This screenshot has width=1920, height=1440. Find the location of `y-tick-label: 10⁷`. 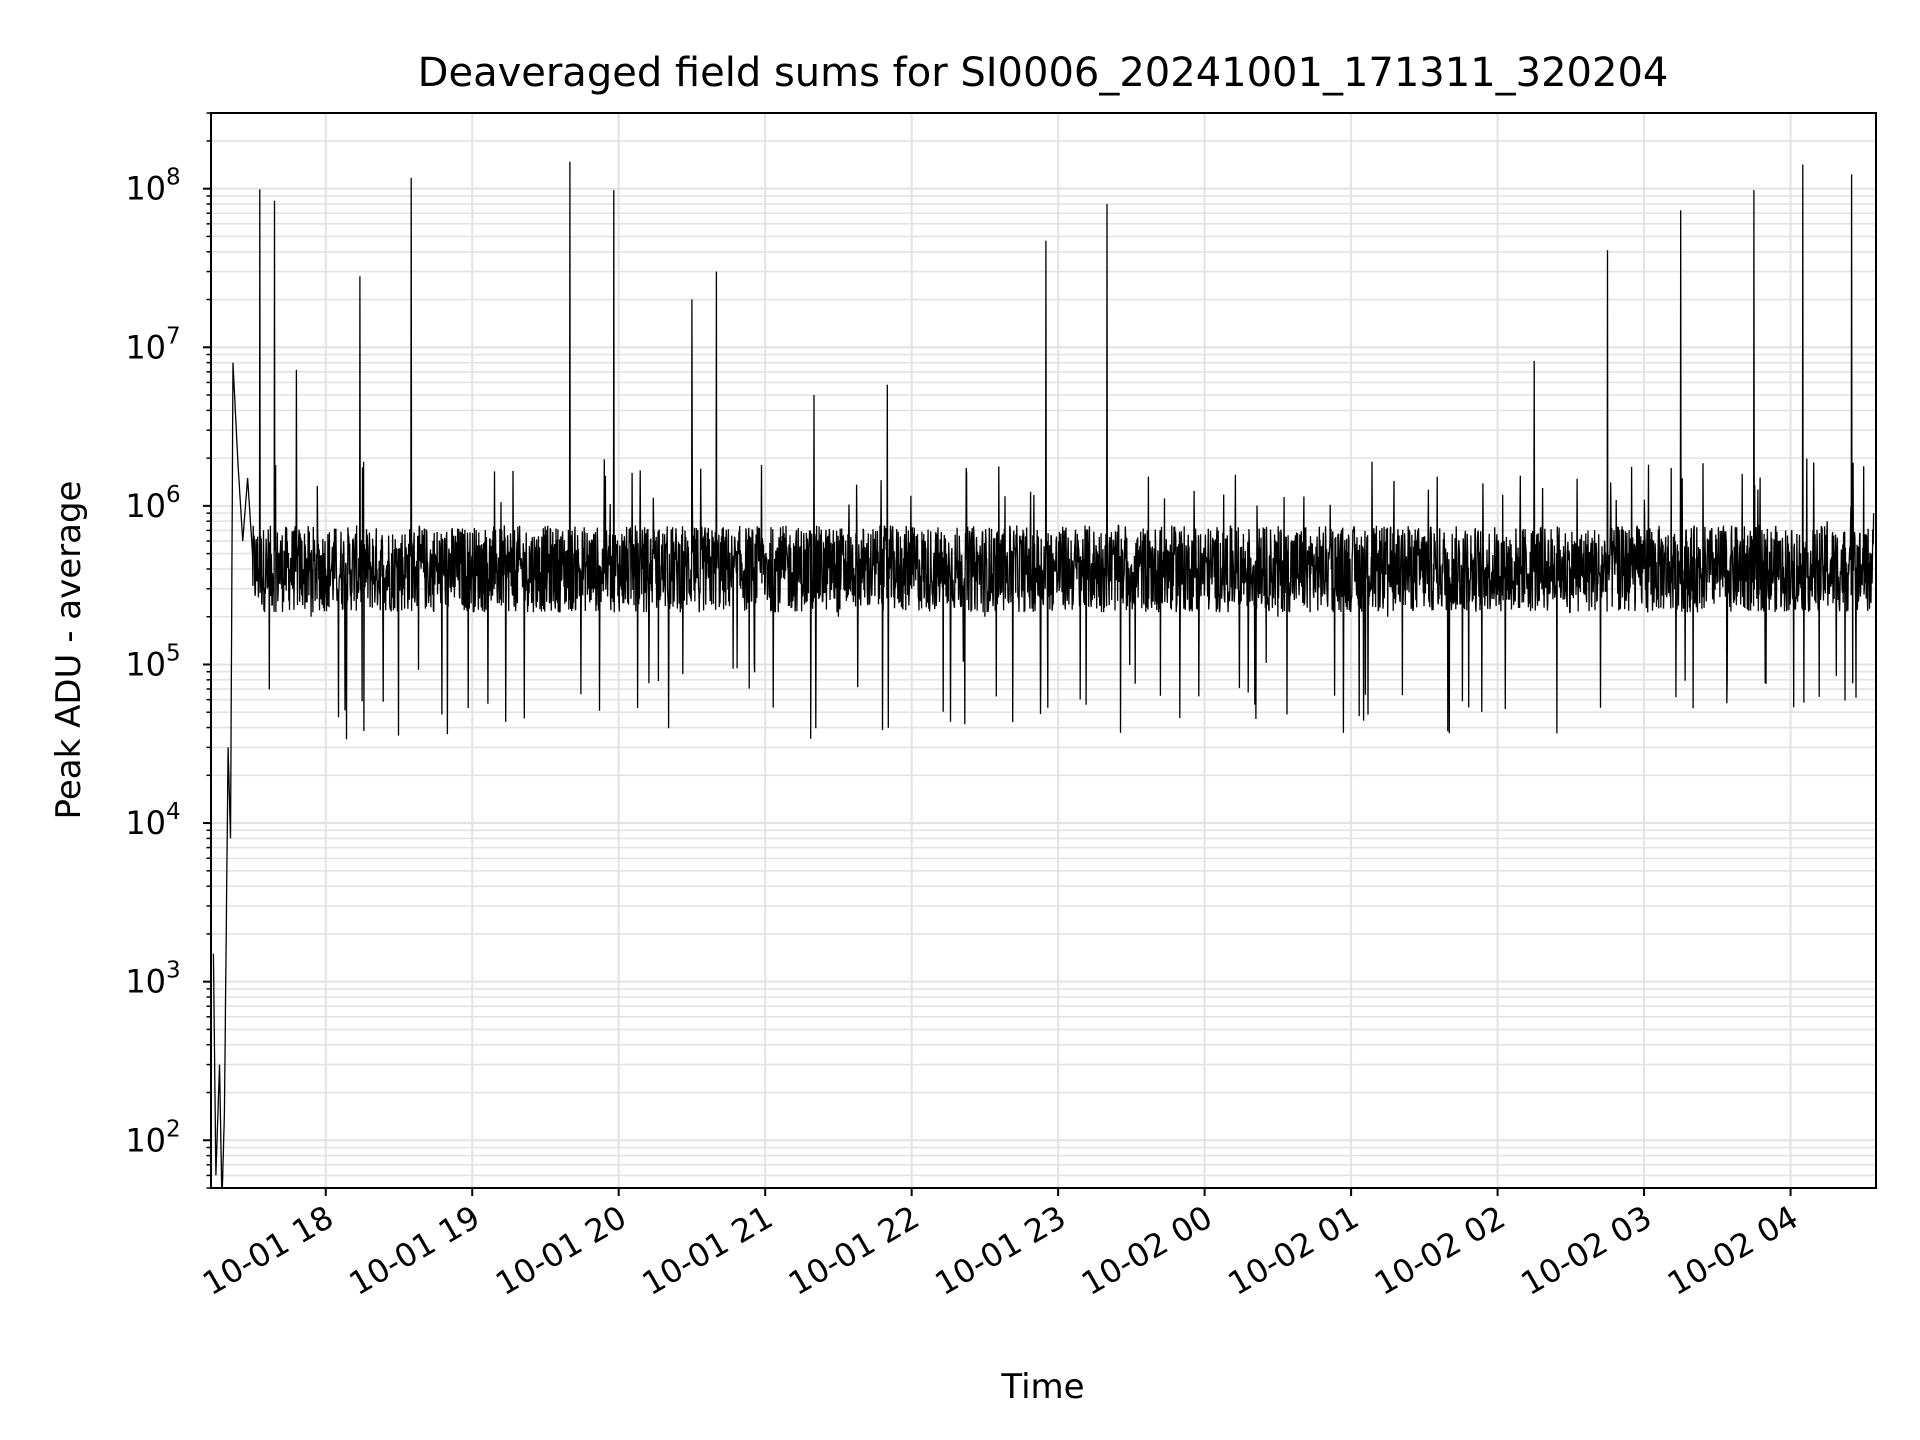

y-tick-label: 10⁷ is located at coordinates (152, 344).